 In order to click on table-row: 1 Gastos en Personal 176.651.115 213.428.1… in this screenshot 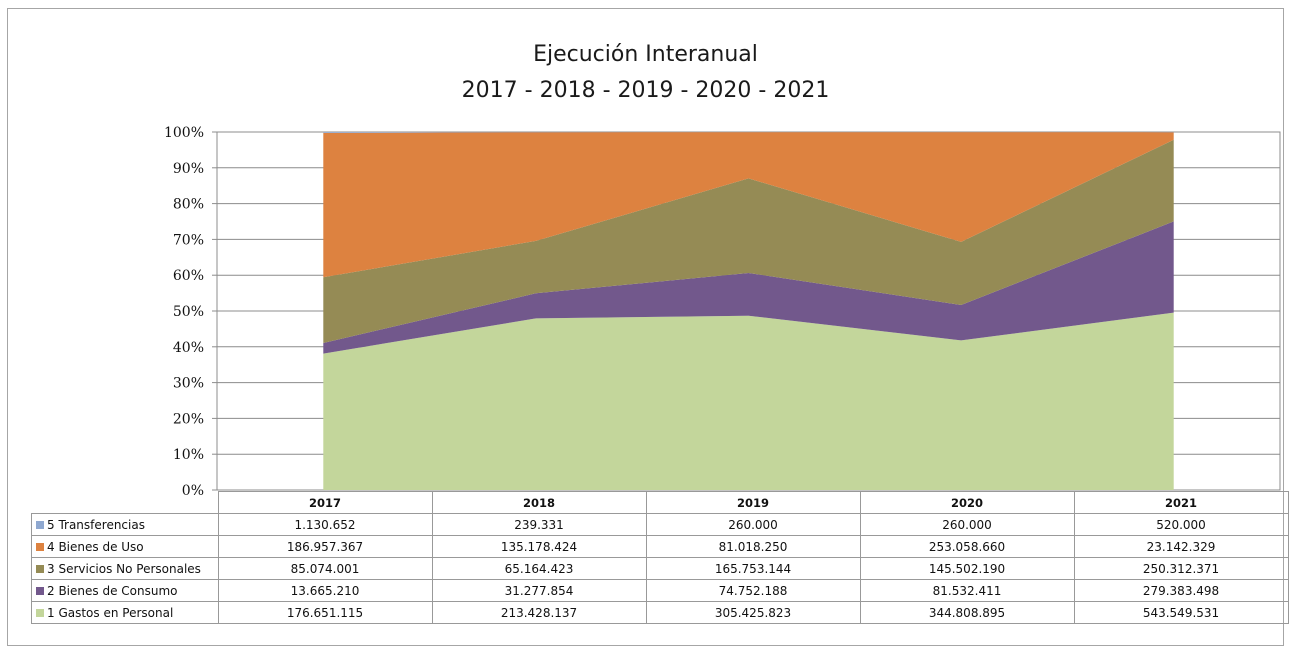, I will do `click(660, 612)`.